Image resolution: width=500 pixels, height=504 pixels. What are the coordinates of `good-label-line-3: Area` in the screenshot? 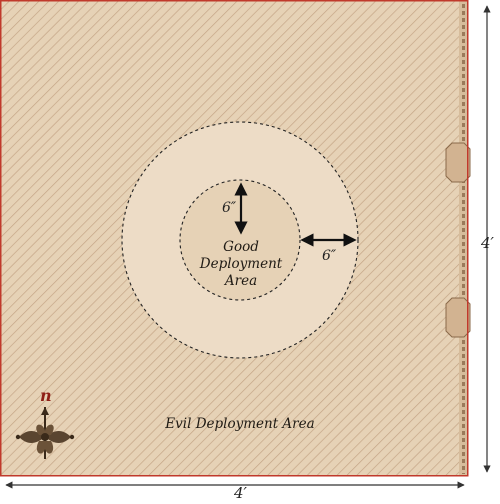 It's located at (241, 280).